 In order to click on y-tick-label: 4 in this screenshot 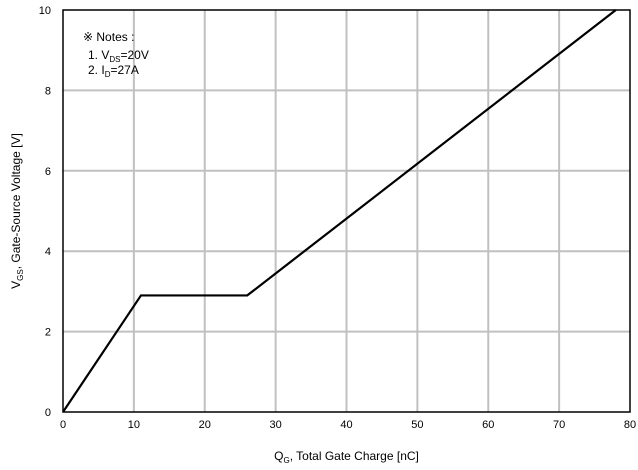, I will do `click(48, 252)`.